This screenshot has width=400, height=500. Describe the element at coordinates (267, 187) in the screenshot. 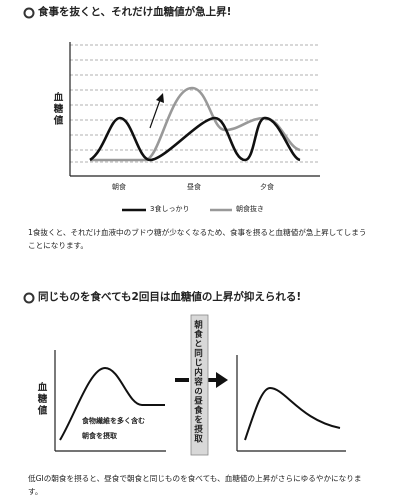

I see `x-label: 夕食` at that location.